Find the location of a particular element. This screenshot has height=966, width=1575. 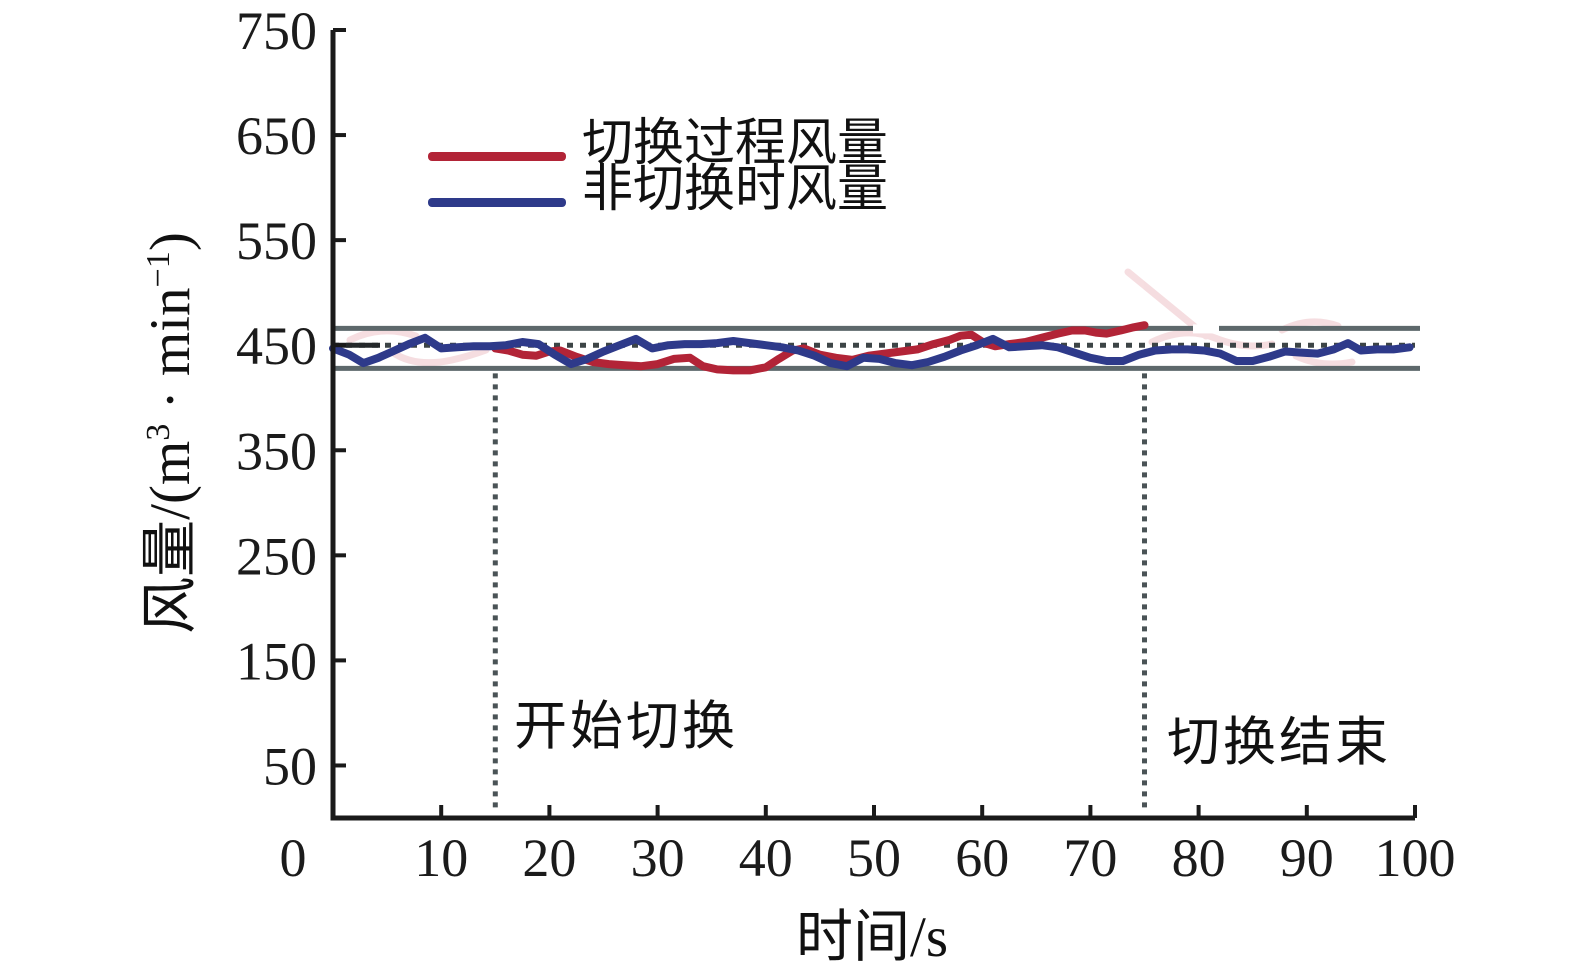

legend-label-normal-flow: 非切换时风量 is located at coordinates (735, 190).